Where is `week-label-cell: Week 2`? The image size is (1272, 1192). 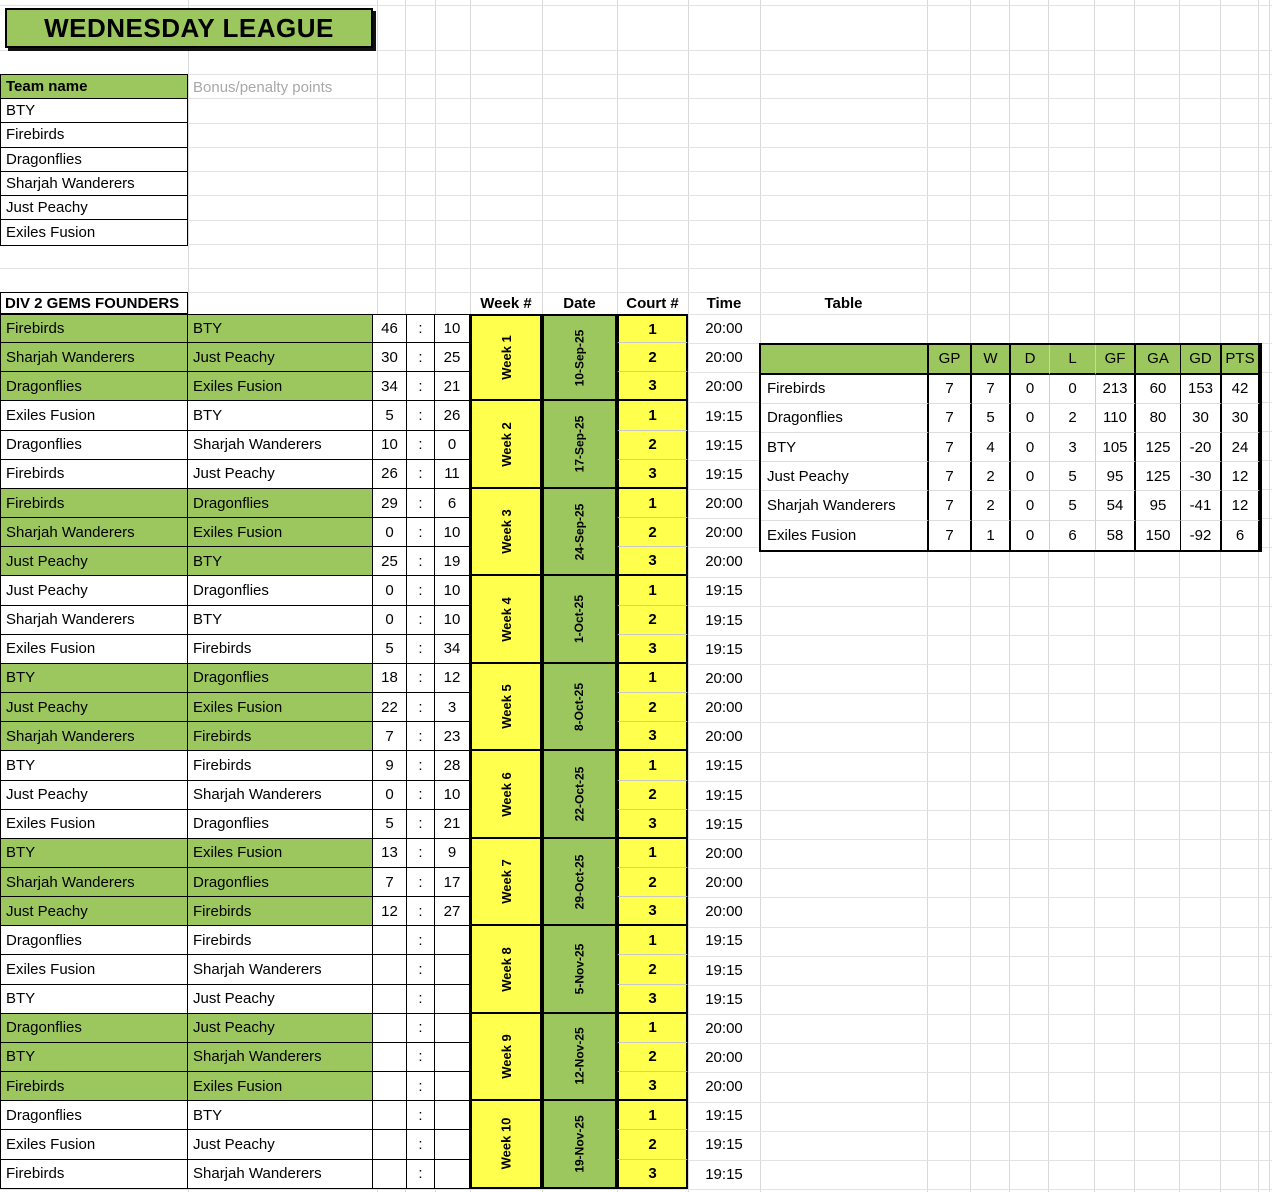
week-label-cell: Week 2 is located at coordinates (506, 445).